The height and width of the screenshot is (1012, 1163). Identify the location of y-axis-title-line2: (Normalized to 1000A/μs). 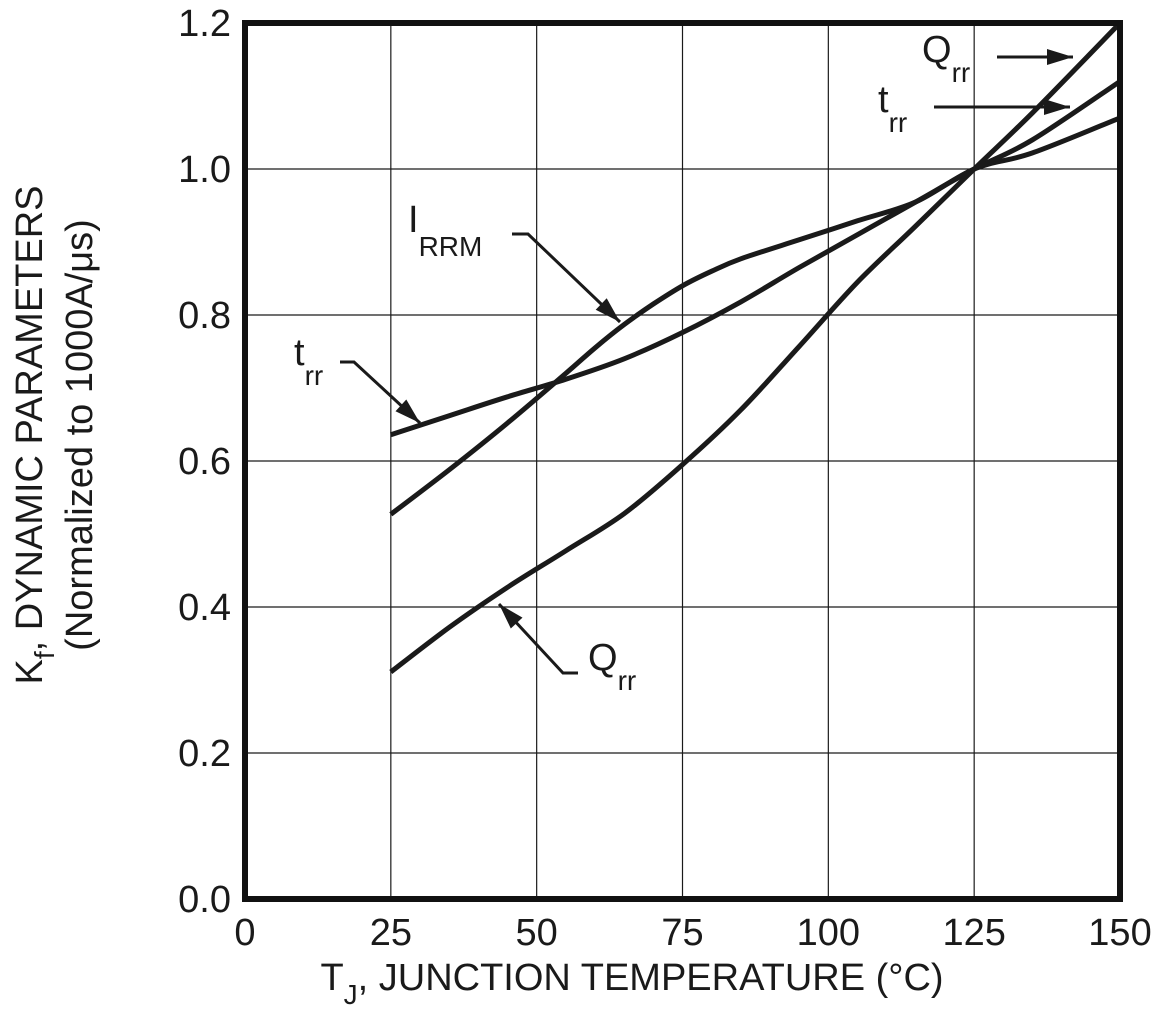
(80, 435).